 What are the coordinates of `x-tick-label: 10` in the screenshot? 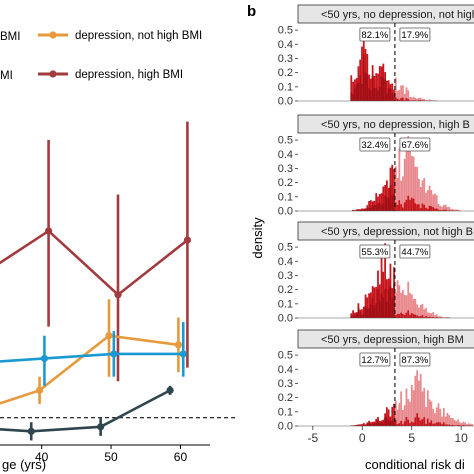 It's located at (461, 438).